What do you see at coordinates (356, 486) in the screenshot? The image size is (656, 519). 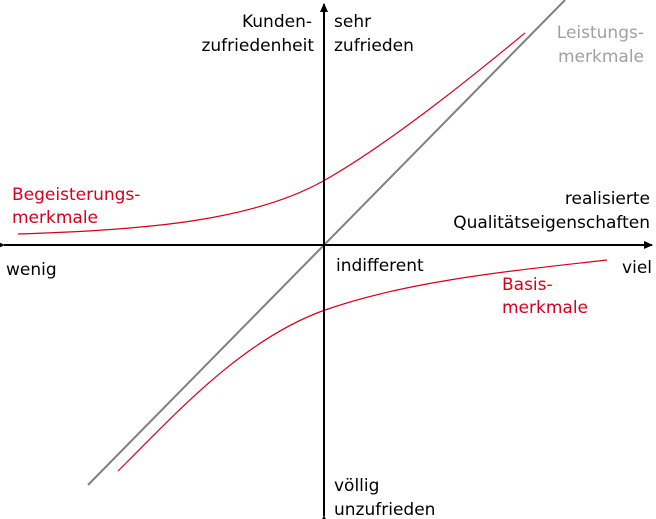 I see `y-axis-bottom-label-line1: völlig` at bounding box center [356, 486].